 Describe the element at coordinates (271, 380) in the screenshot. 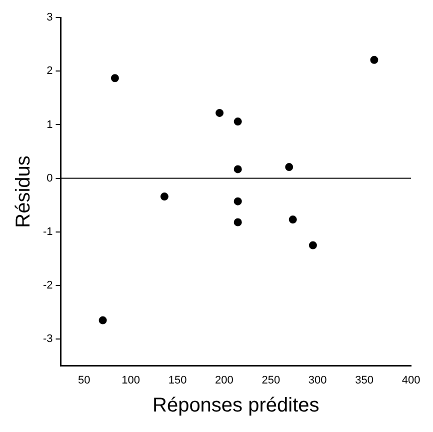

I see `x-tick-label: 250` at that location.